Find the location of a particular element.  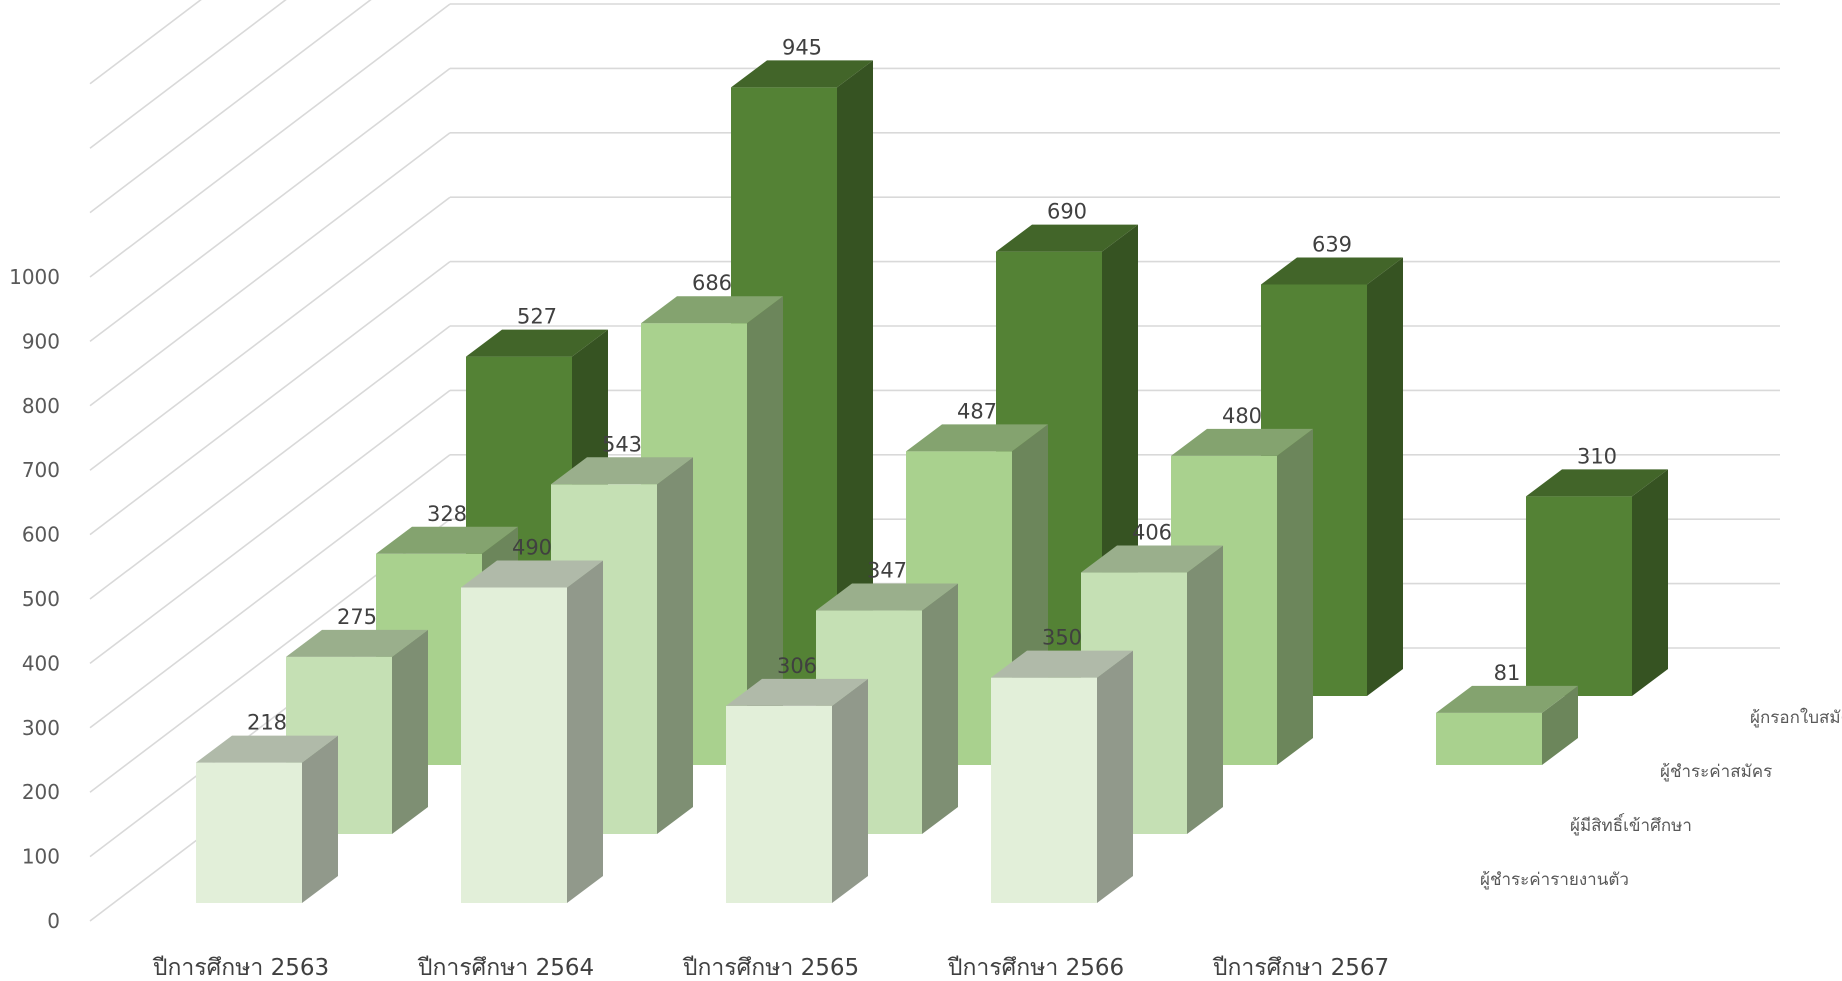

series-label: ผู้มีสิทธิ์เข้าศึกษา is located at coordinates (1631, 824).